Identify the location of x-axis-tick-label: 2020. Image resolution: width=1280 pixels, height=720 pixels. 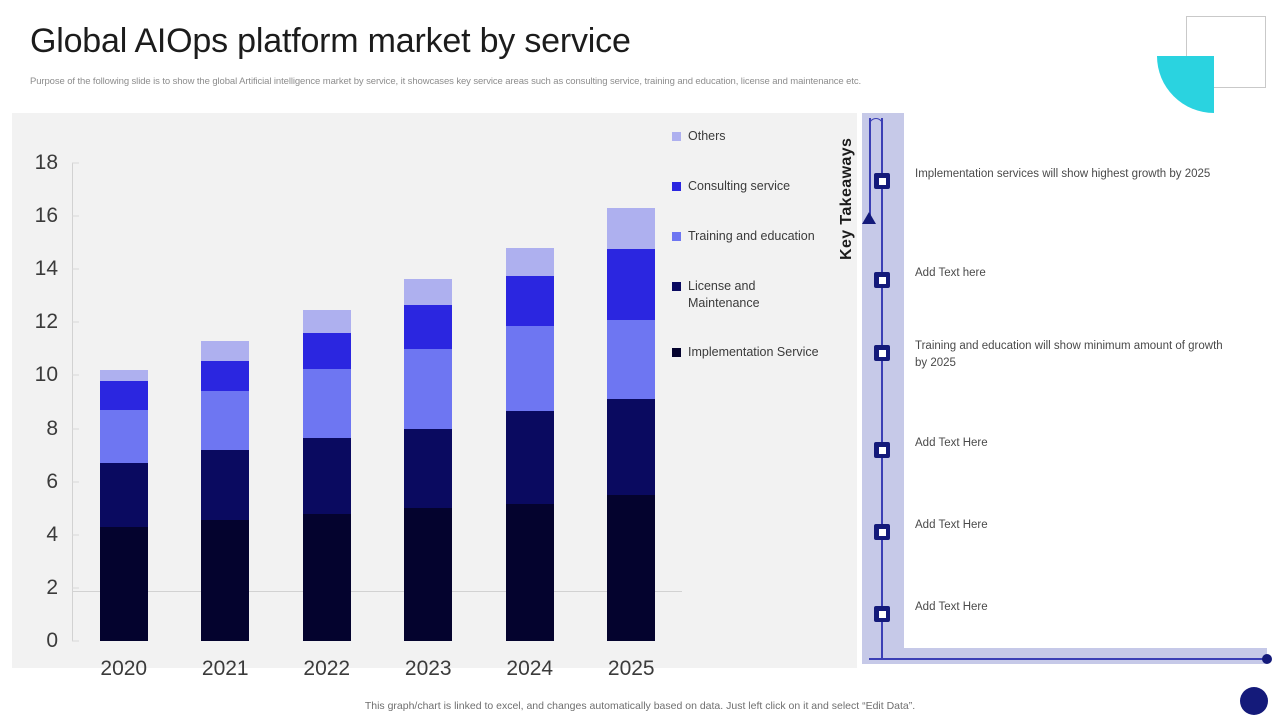
(124, 668).